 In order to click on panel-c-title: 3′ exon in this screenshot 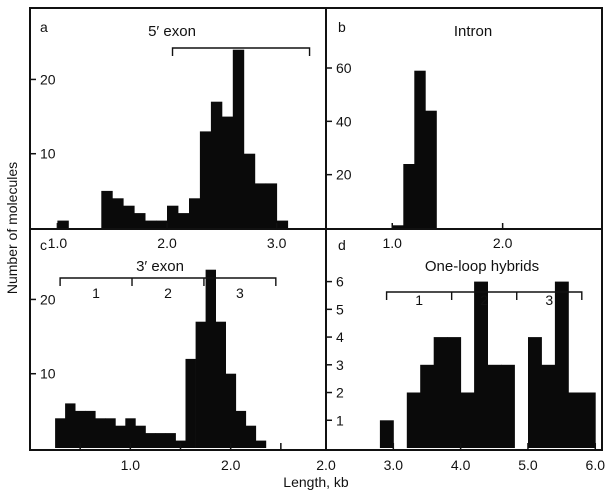, I will do `click(160, 266)`.